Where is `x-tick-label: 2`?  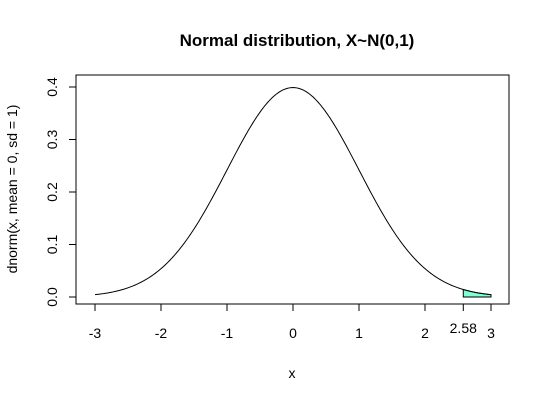
x-tick-label: 2 is located at coordinates (425, 333).